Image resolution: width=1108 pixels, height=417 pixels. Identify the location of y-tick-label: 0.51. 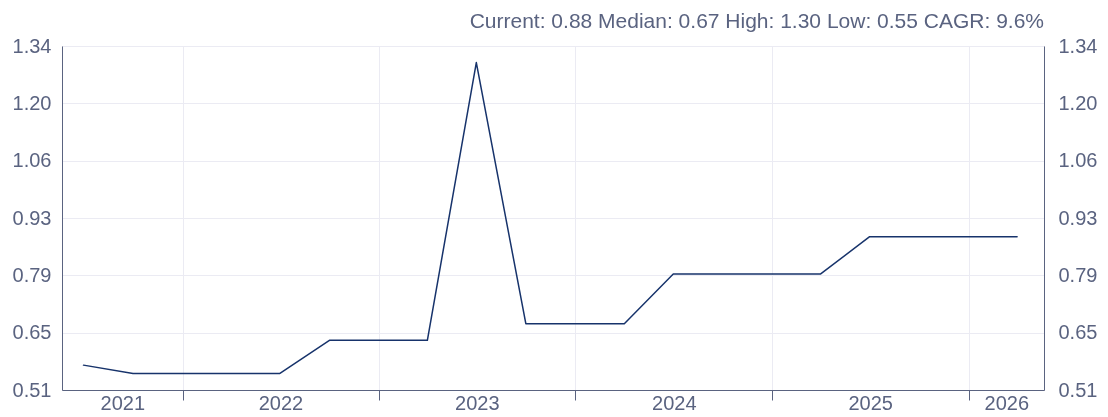
(32, 389).